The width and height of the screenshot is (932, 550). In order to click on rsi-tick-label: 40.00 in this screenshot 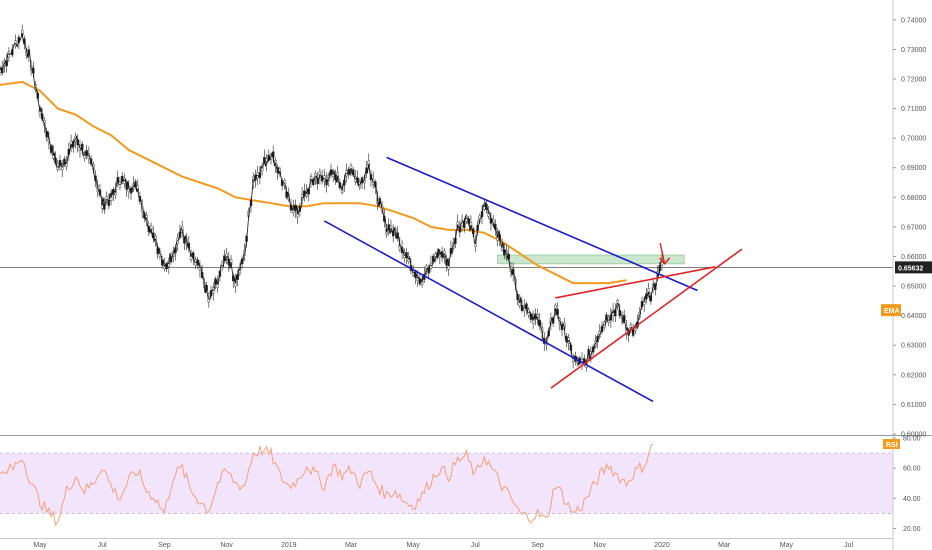, I will do `click(912, 499)`.